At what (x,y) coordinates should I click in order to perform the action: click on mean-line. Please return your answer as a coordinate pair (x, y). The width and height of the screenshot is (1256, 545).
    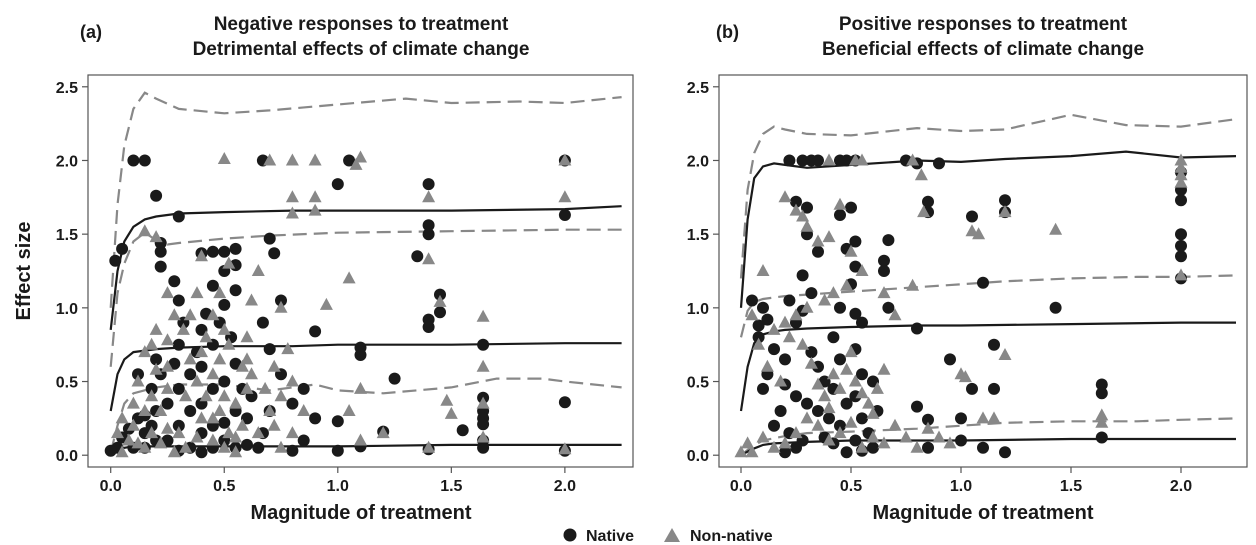
    Looking at the image, I should click on (365, 268).